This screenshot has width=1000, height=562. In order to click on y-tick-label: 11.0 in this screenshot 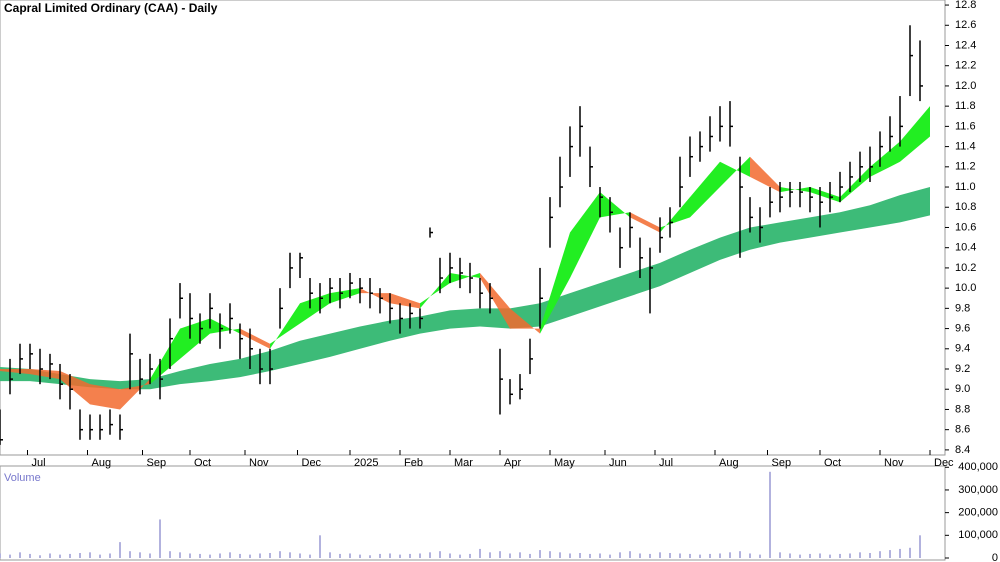, I will do `click(965, 187)`.